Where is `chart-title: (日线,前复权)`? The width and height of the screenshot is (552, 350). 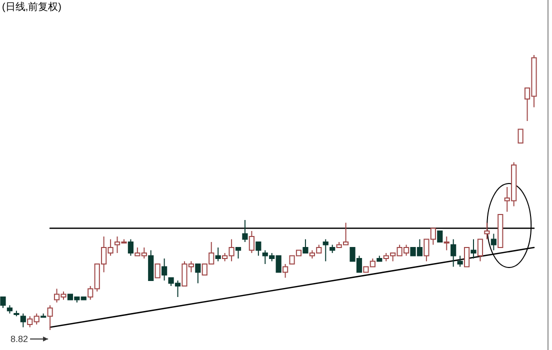
chart-title: (日线,前复权) is located at coordinates (32, 7).